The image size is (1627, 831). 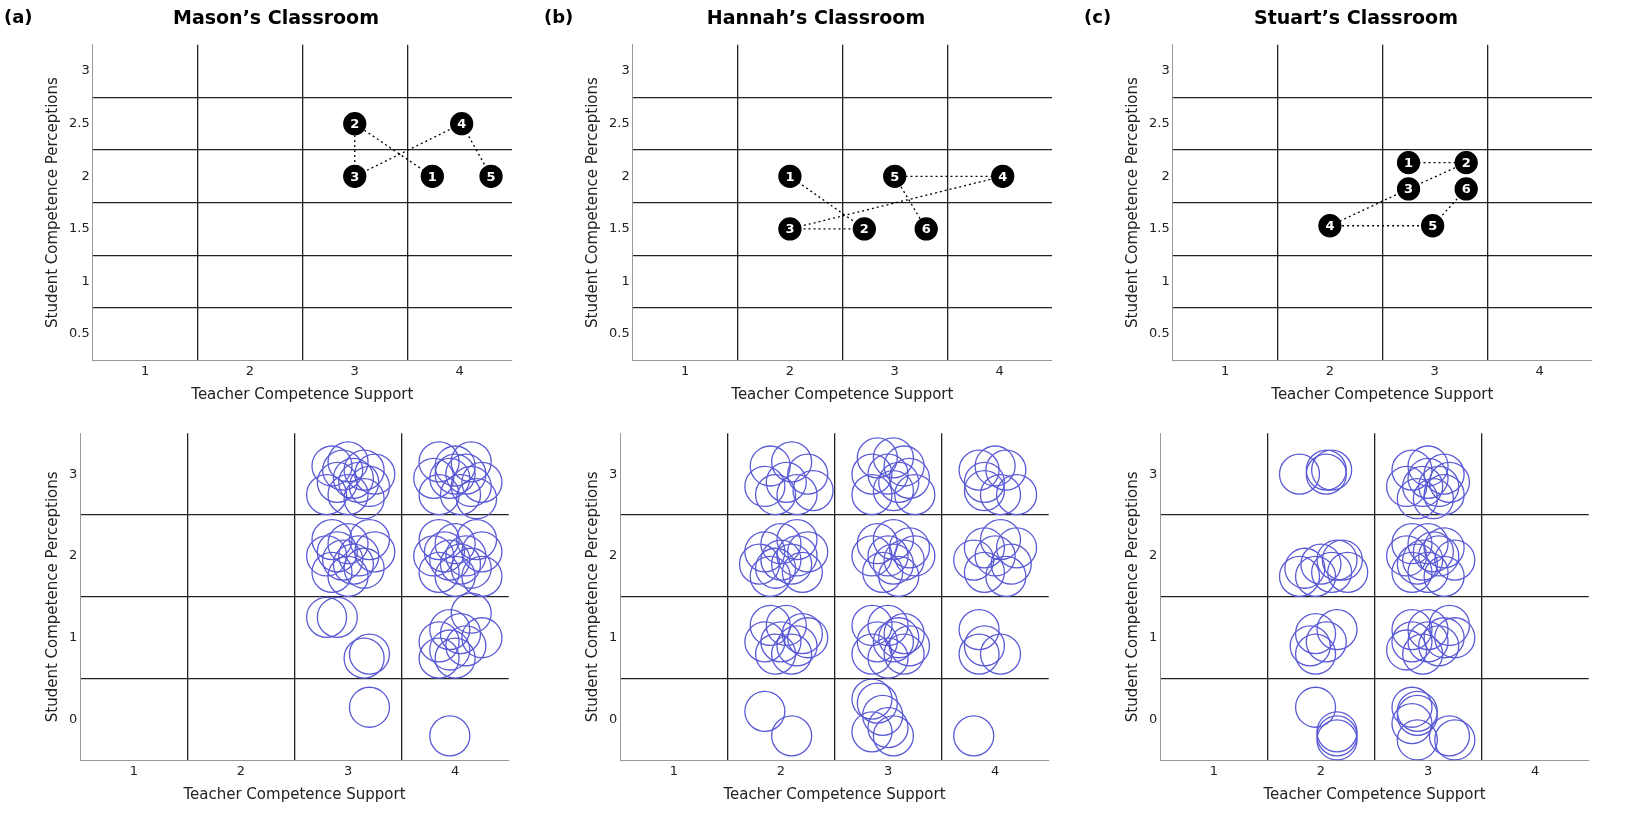 What do you see at coordinates (1356, 17) in the screenshot?
I see `chart-title: Stuart’s Classroom` at bounding box center [1356, 17].